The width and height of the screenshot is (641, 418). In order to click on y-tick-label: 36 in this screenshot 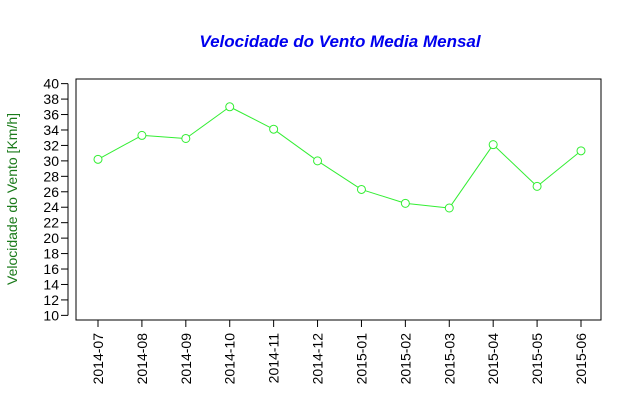, I will do `click(51, 115)`.